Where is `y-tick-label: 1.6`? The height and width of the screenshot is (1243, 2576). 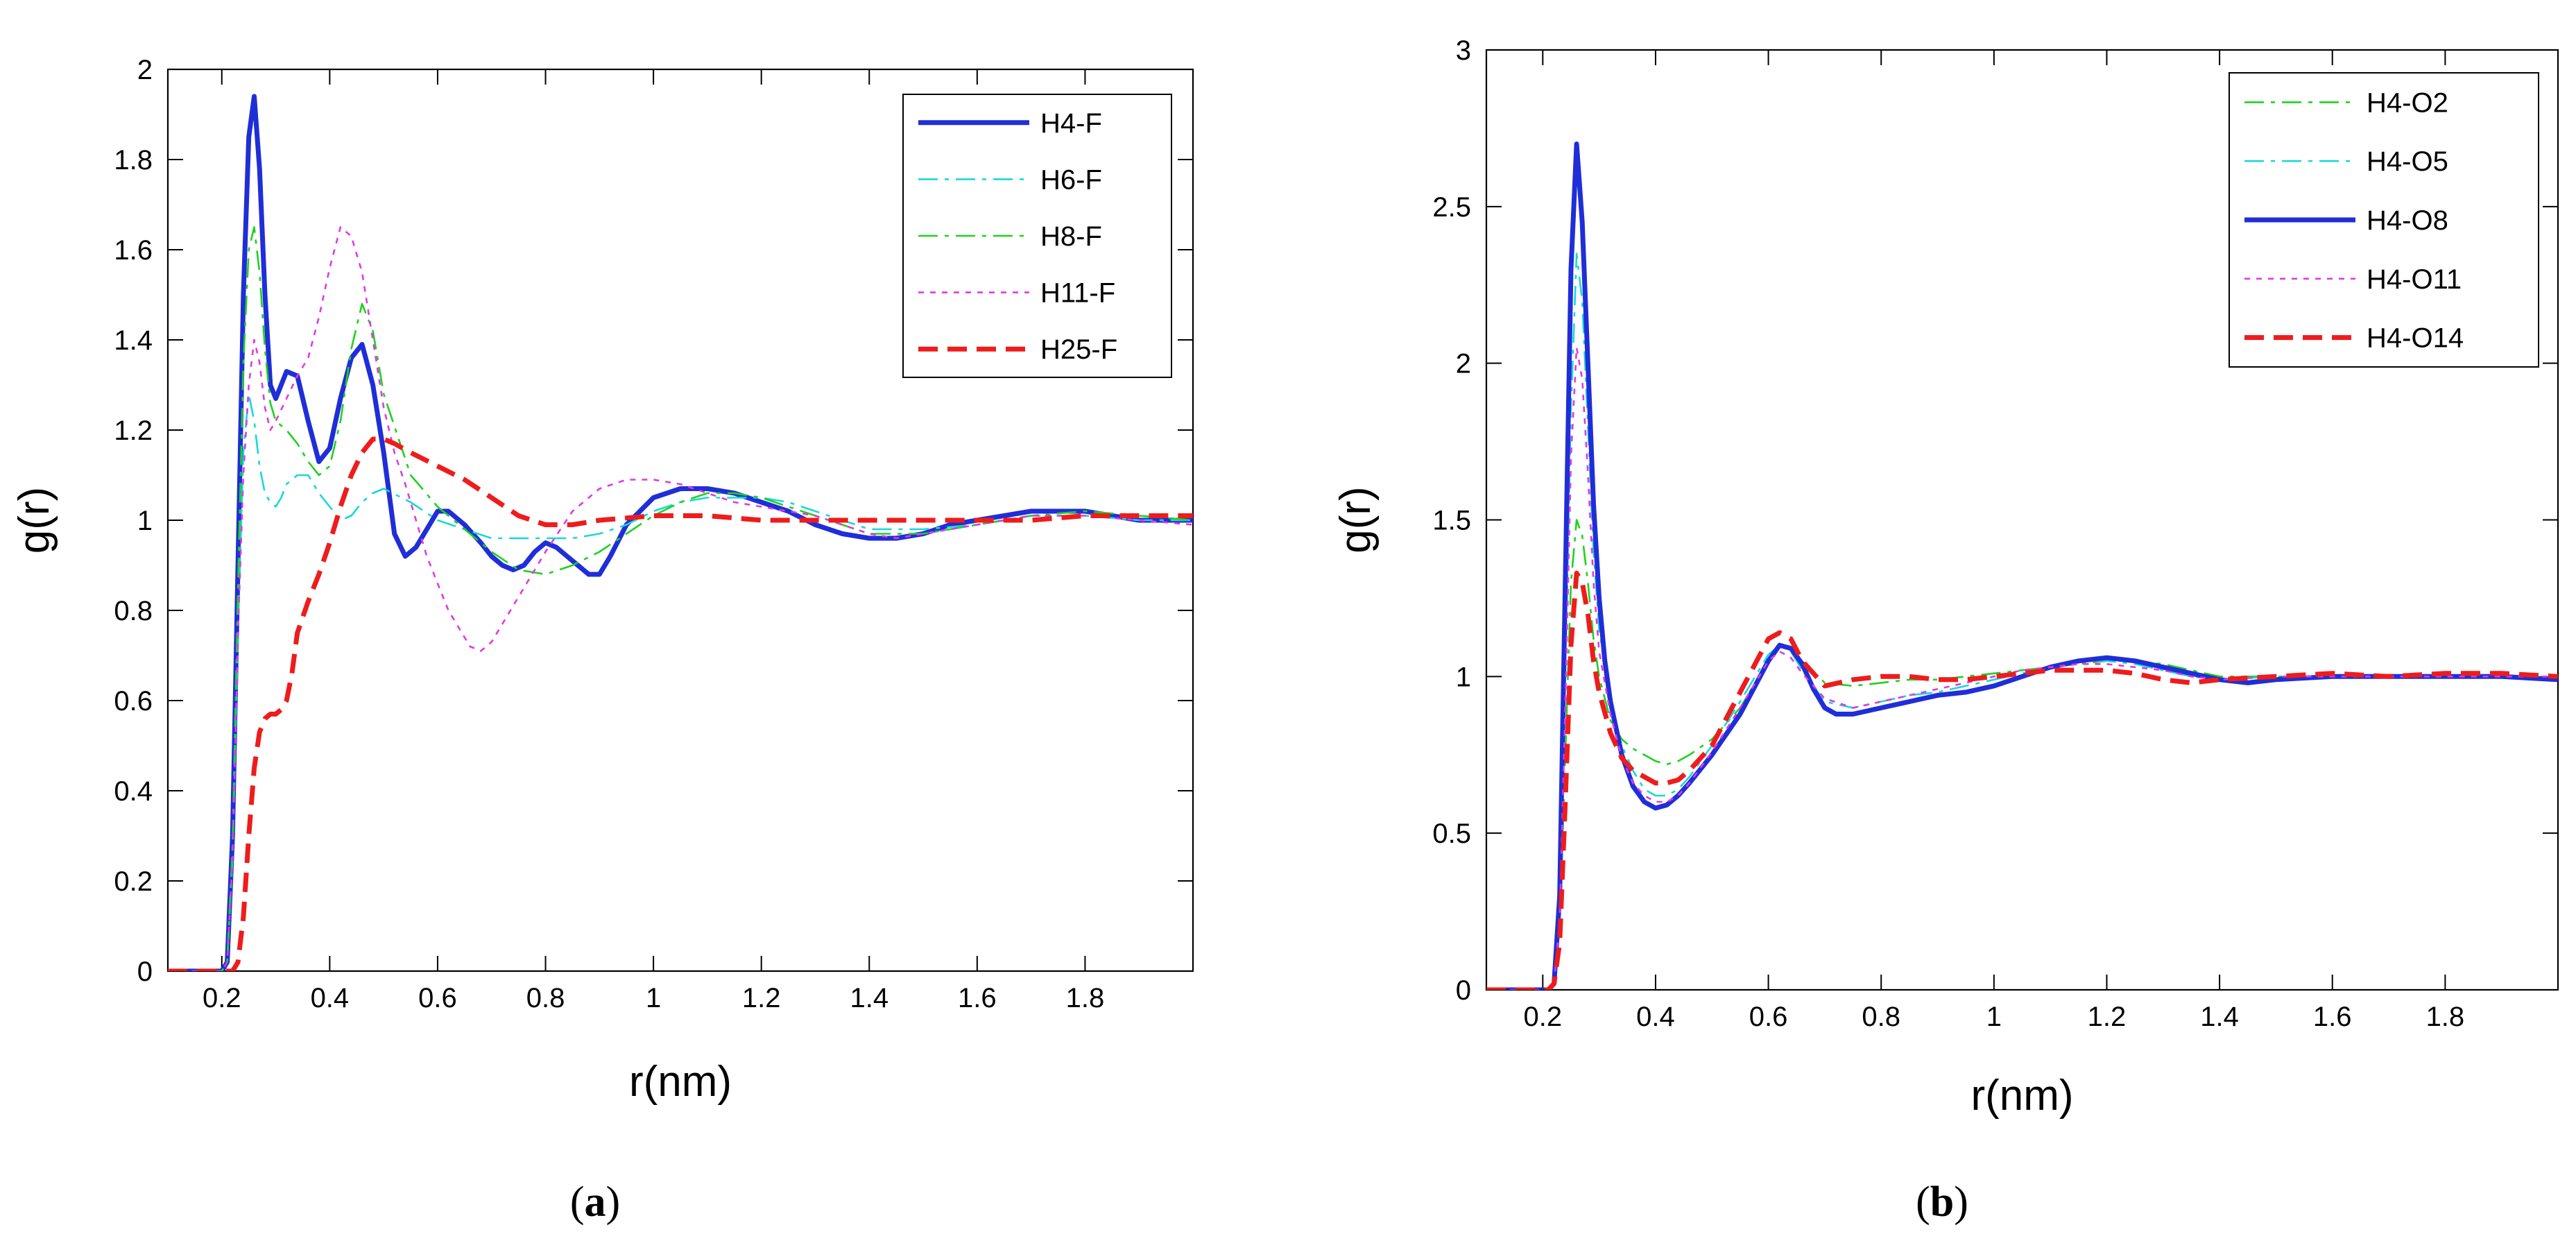
y-tick-label: 1.6 is located at coordinates (133, 251).